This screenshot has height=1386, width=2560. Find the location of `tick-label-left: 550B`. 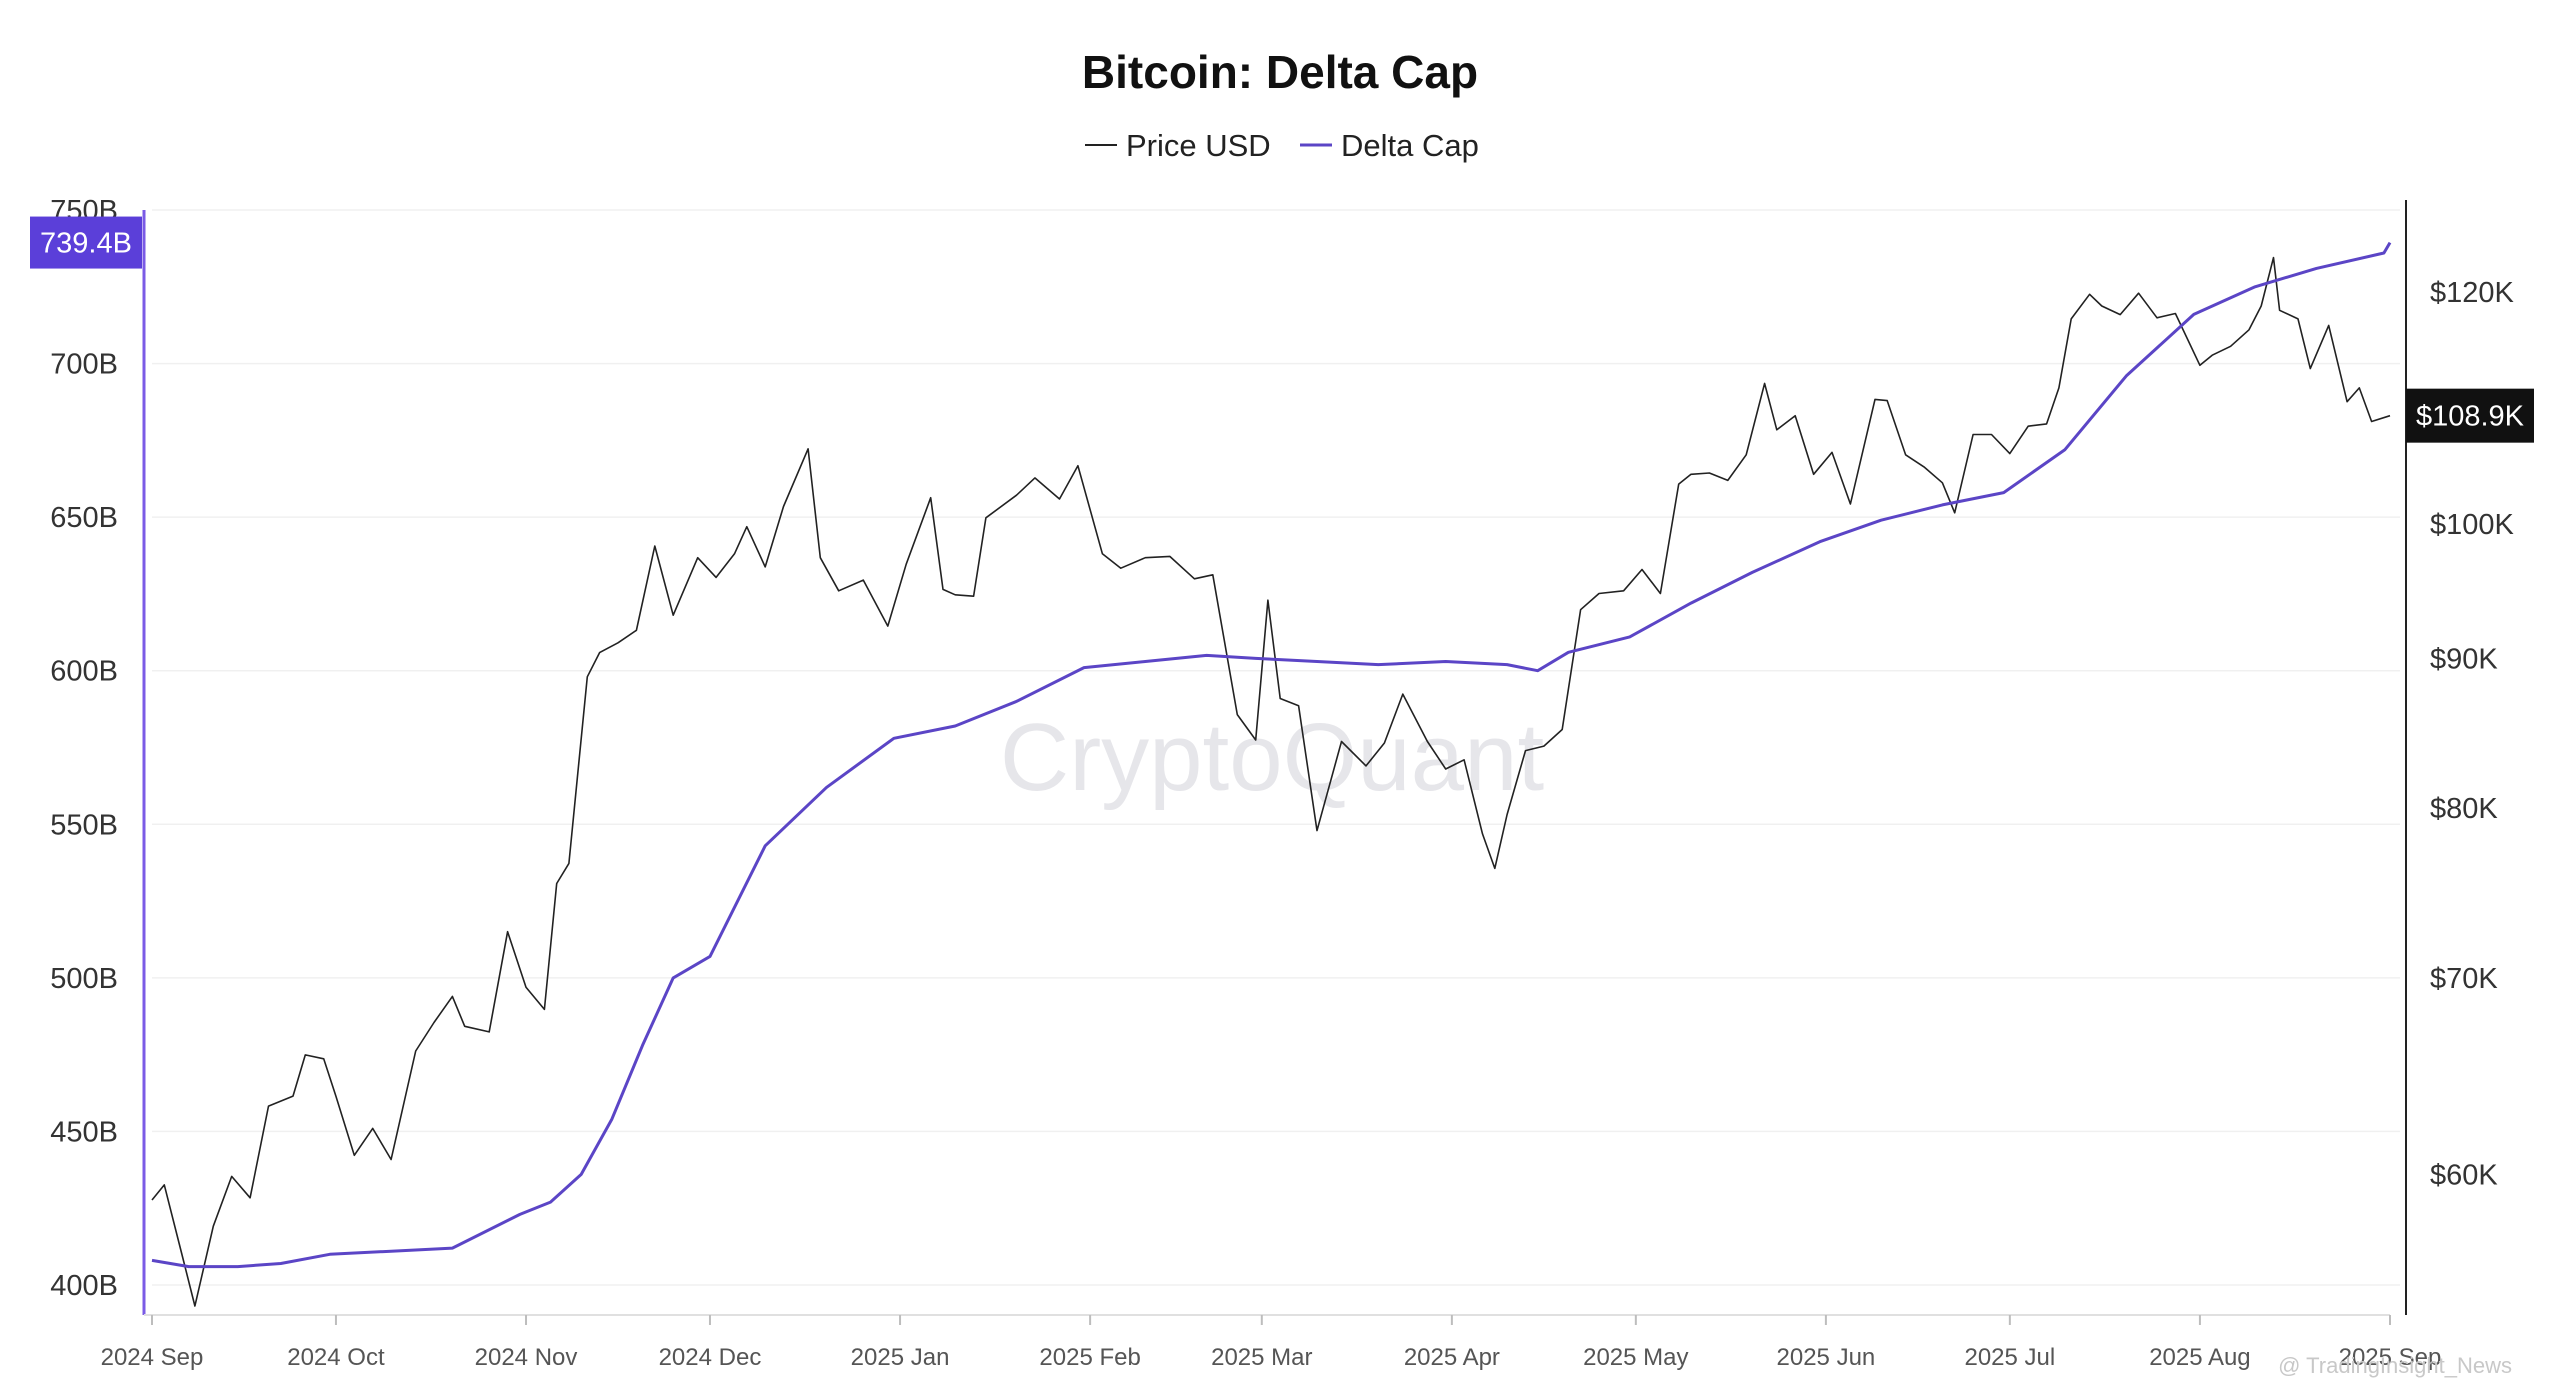

tick-label-left: 550B is located at coordinates (84, 825).